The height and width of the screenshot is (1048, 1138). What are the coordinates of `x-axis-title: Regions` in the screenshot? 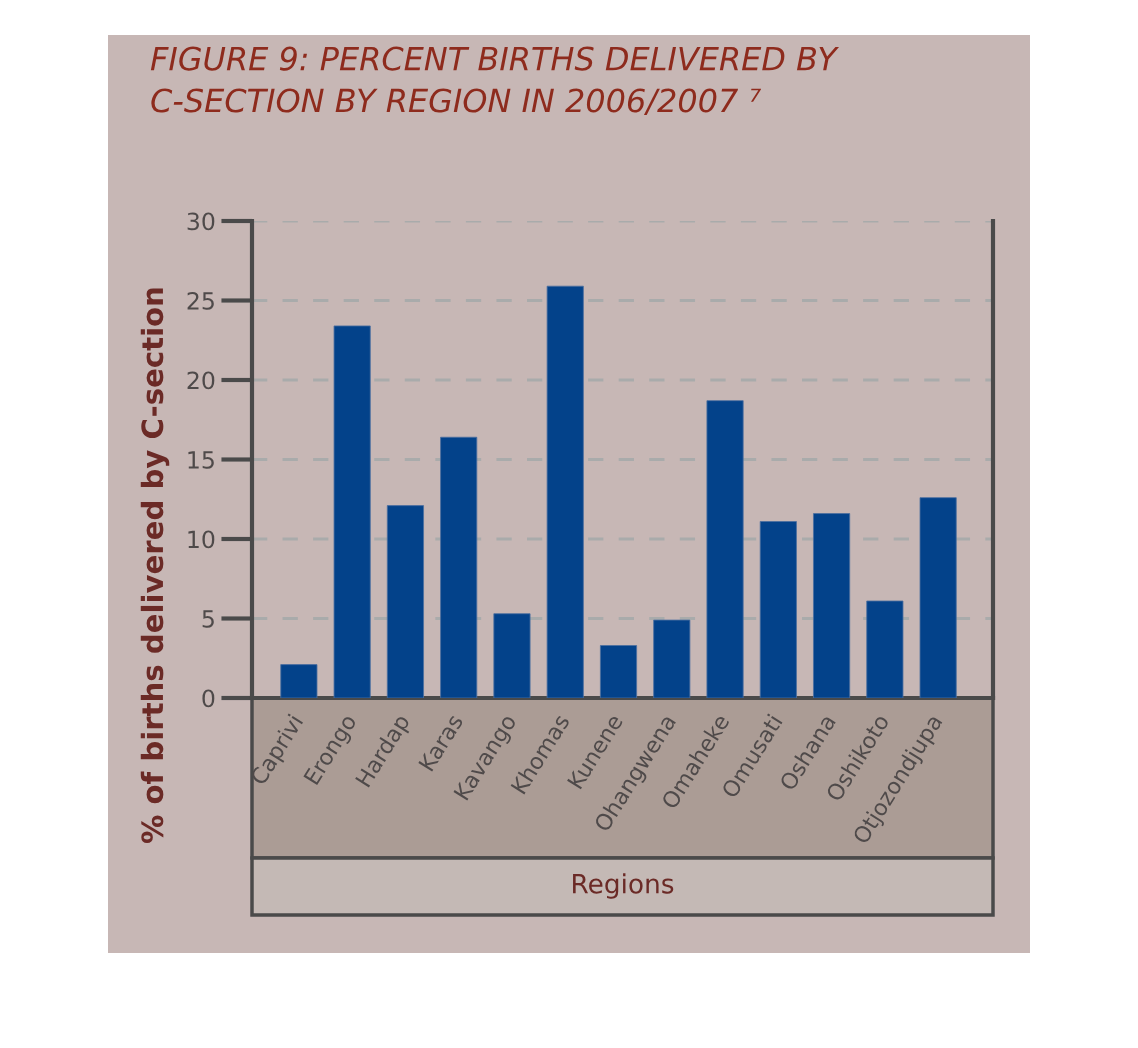 It's located at (623, 886).